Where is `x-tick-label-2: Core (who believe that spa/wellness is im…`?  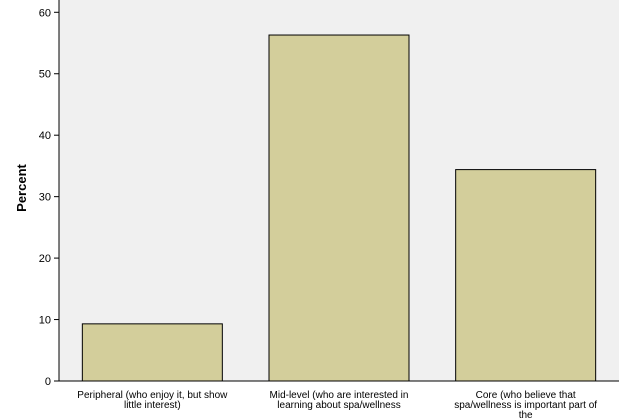
x-tick-label-2: Core (who believe that spa/wellness is im… is located at coordinates (525, 405).